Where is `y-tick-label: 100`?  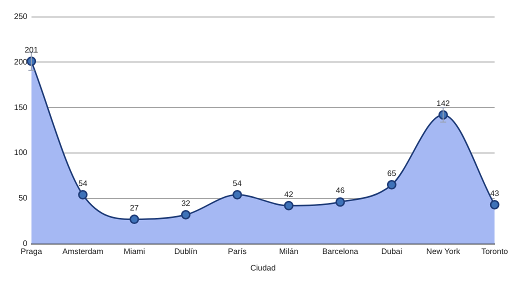 y-tick-label: 100 is located at coordinates (21, 153).